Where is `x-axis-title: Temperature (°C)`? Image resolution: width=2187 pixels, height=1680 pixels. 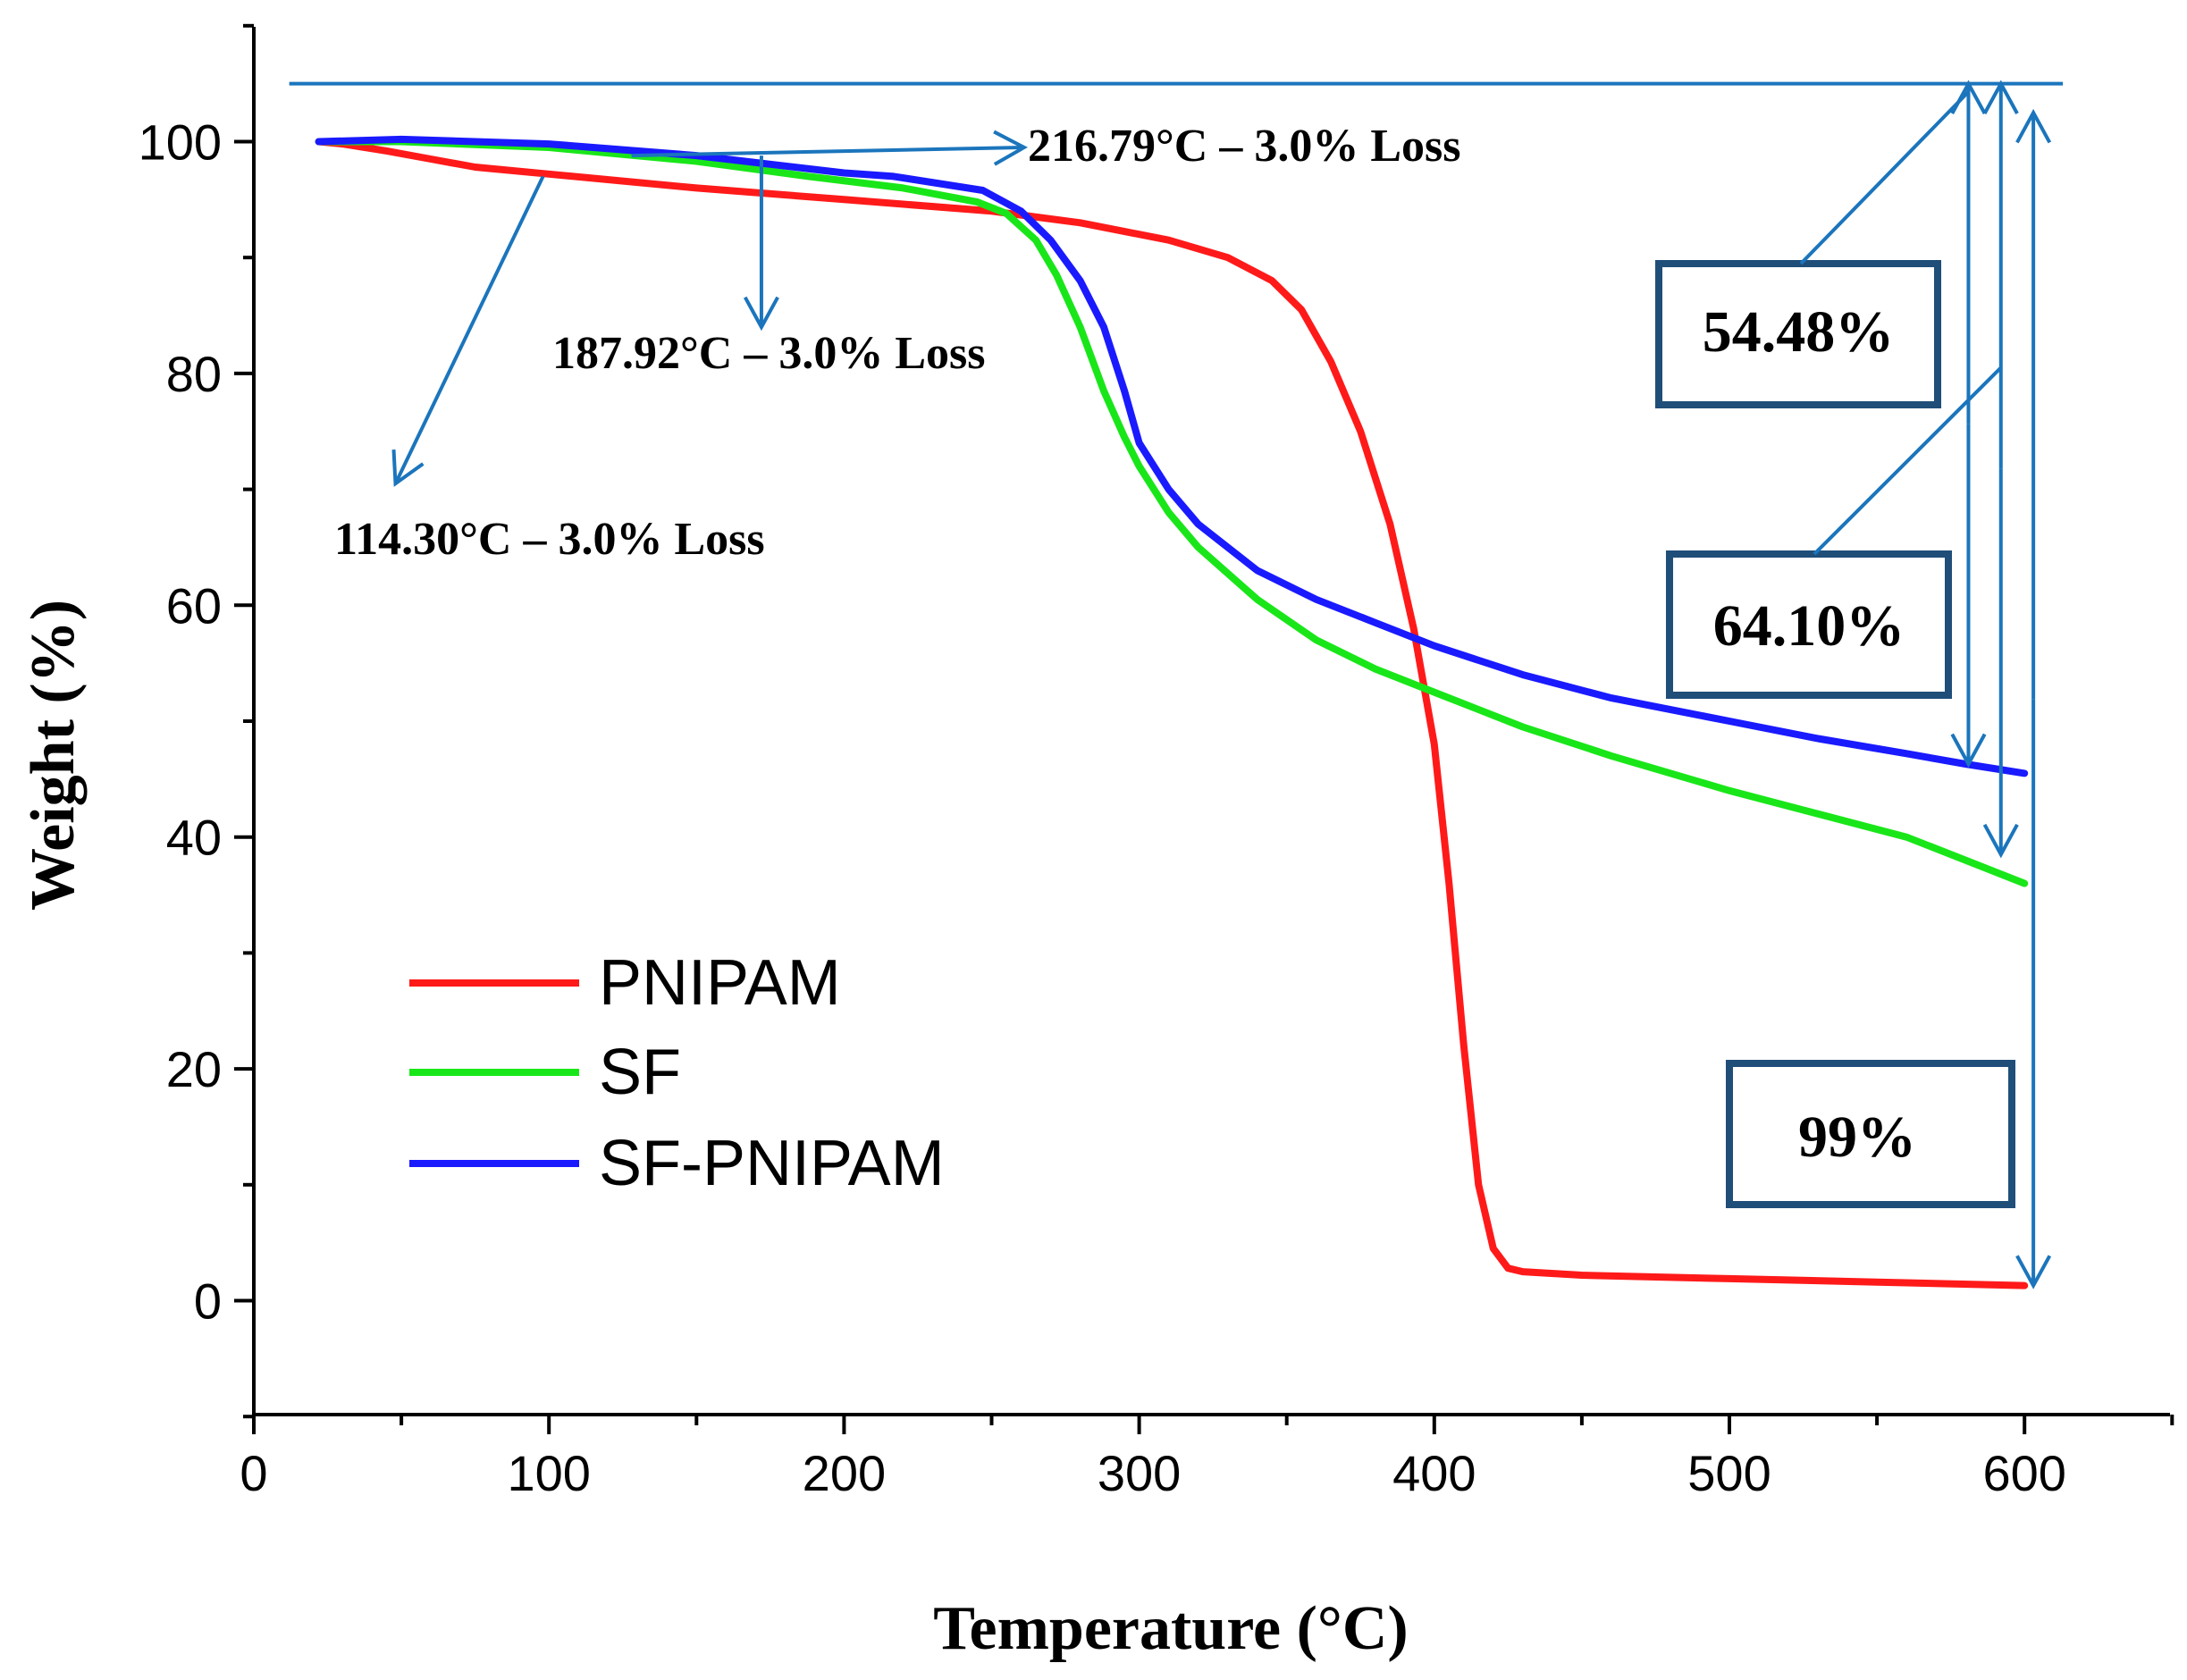 x-axis-title: Temperature (°C) is located at coordinates (1171, 1628).